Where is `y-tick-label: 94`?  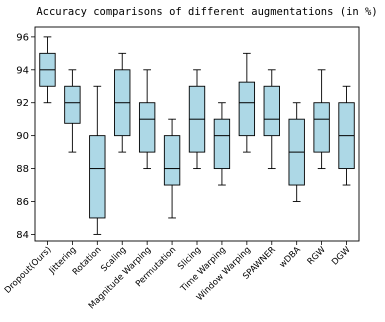
y-tick-label: 94 is located at coordinates (22, 70).